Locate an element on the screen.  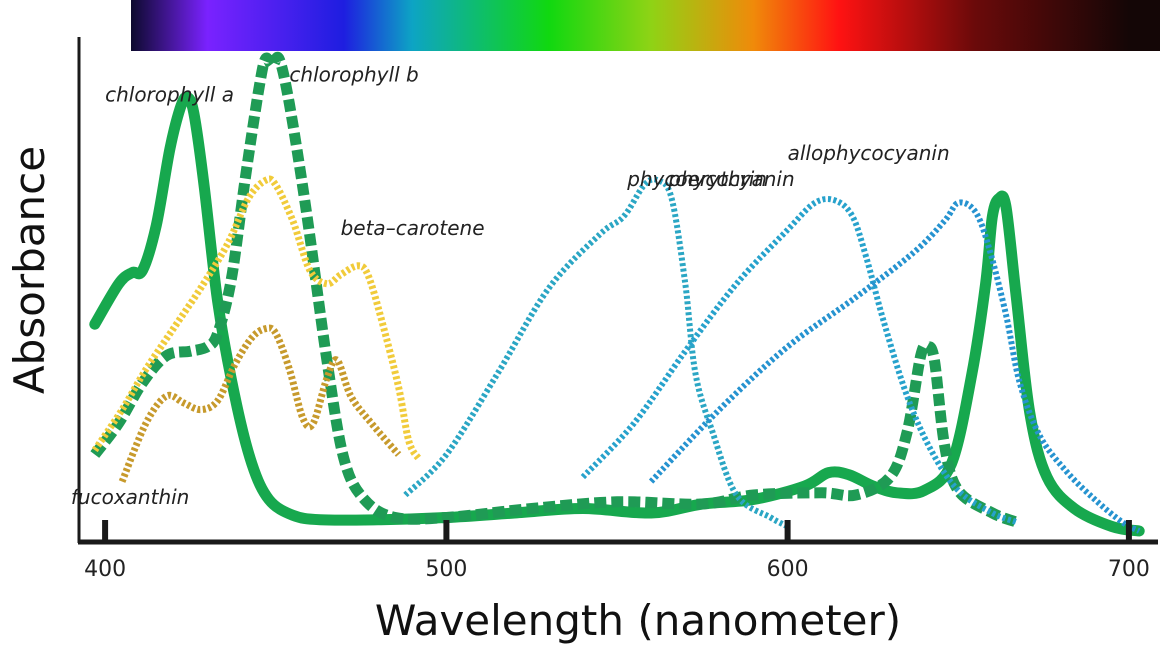
x-axis-title: Wavelength (nanometer) is located at coordinates (638, 620).